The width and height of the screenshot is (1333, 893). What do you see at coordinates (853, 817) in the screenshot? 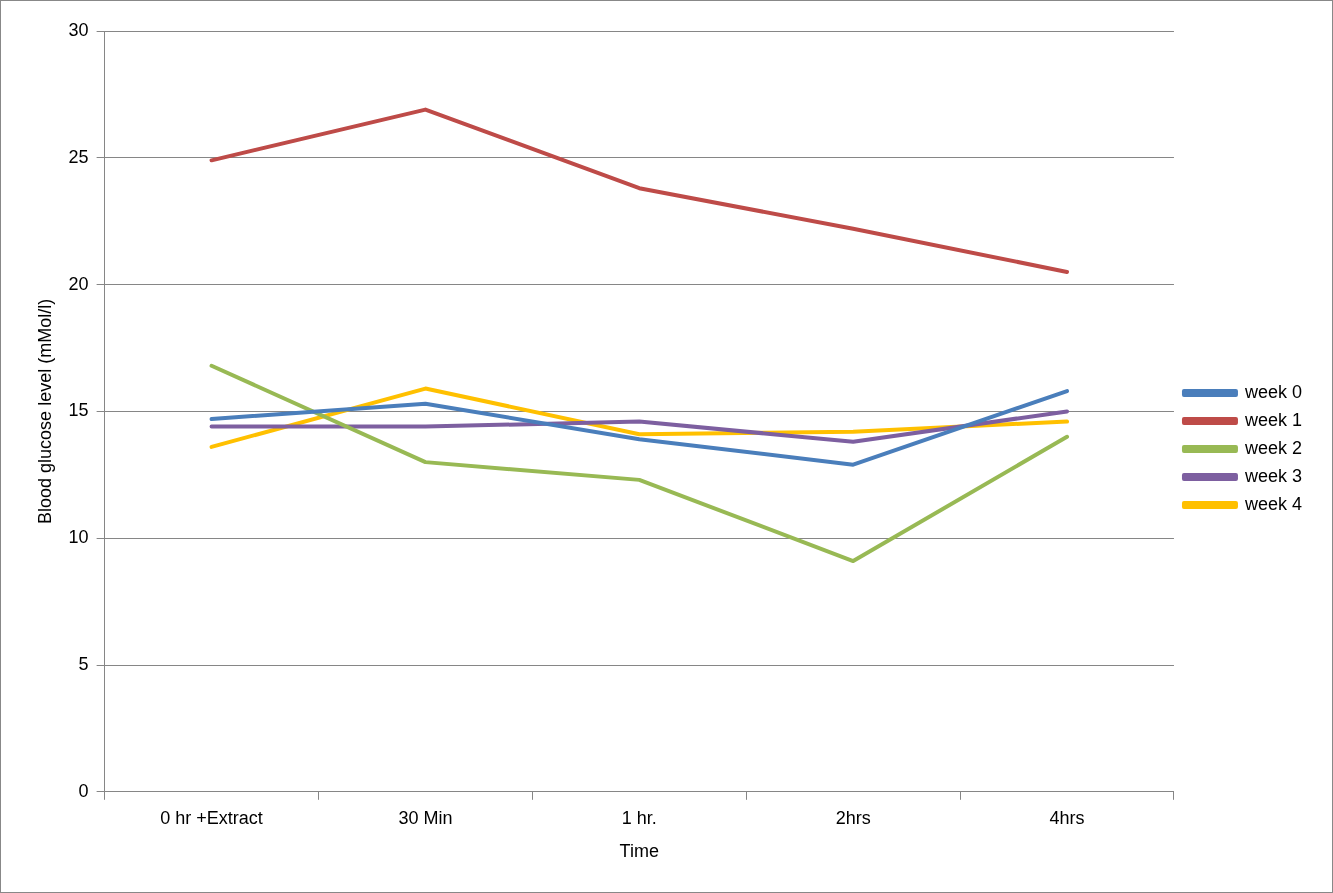
I see `x-tick-label: 2hrs` at bounding box center [853, 817].